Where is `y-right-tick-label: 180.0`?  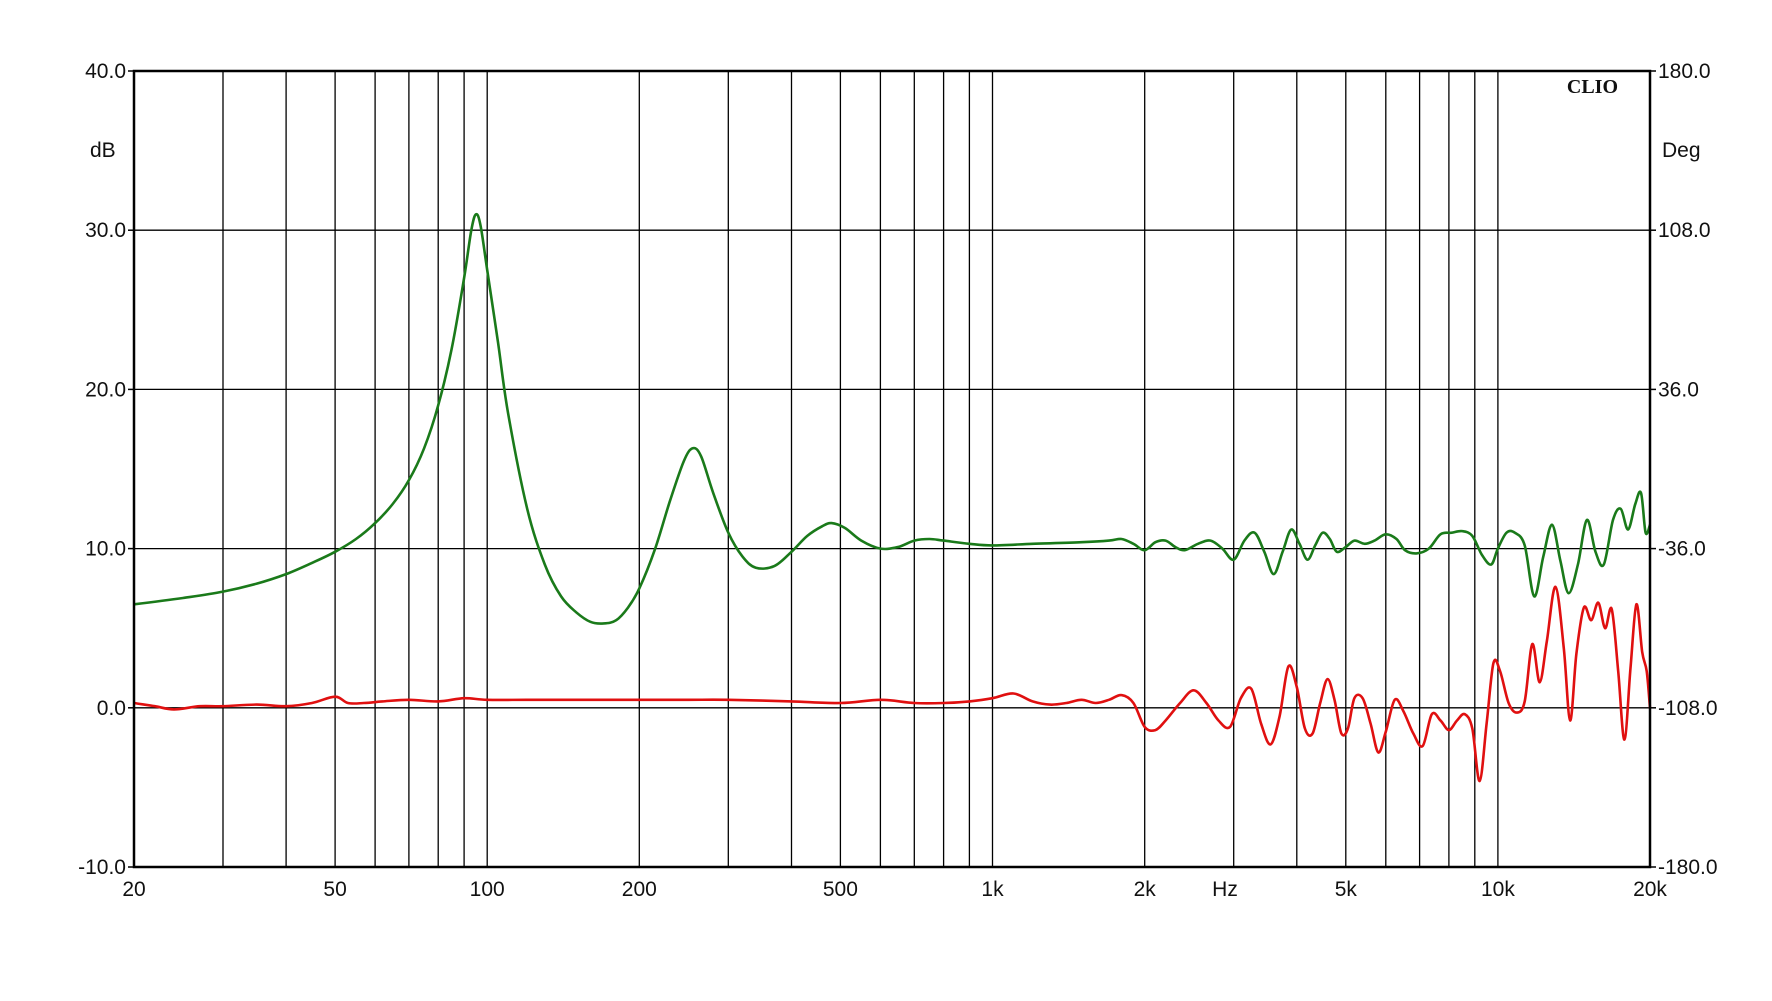
y-right-tick-label: 180.0 is located at coordinates (1684, 71).